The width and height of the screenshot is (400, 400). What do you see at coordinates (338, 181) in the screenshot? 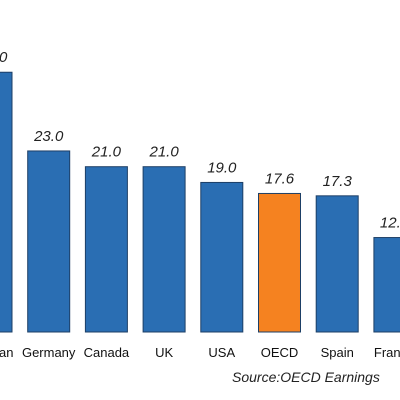
I see `value-label: 17.3` at bounding box center [338, 181].